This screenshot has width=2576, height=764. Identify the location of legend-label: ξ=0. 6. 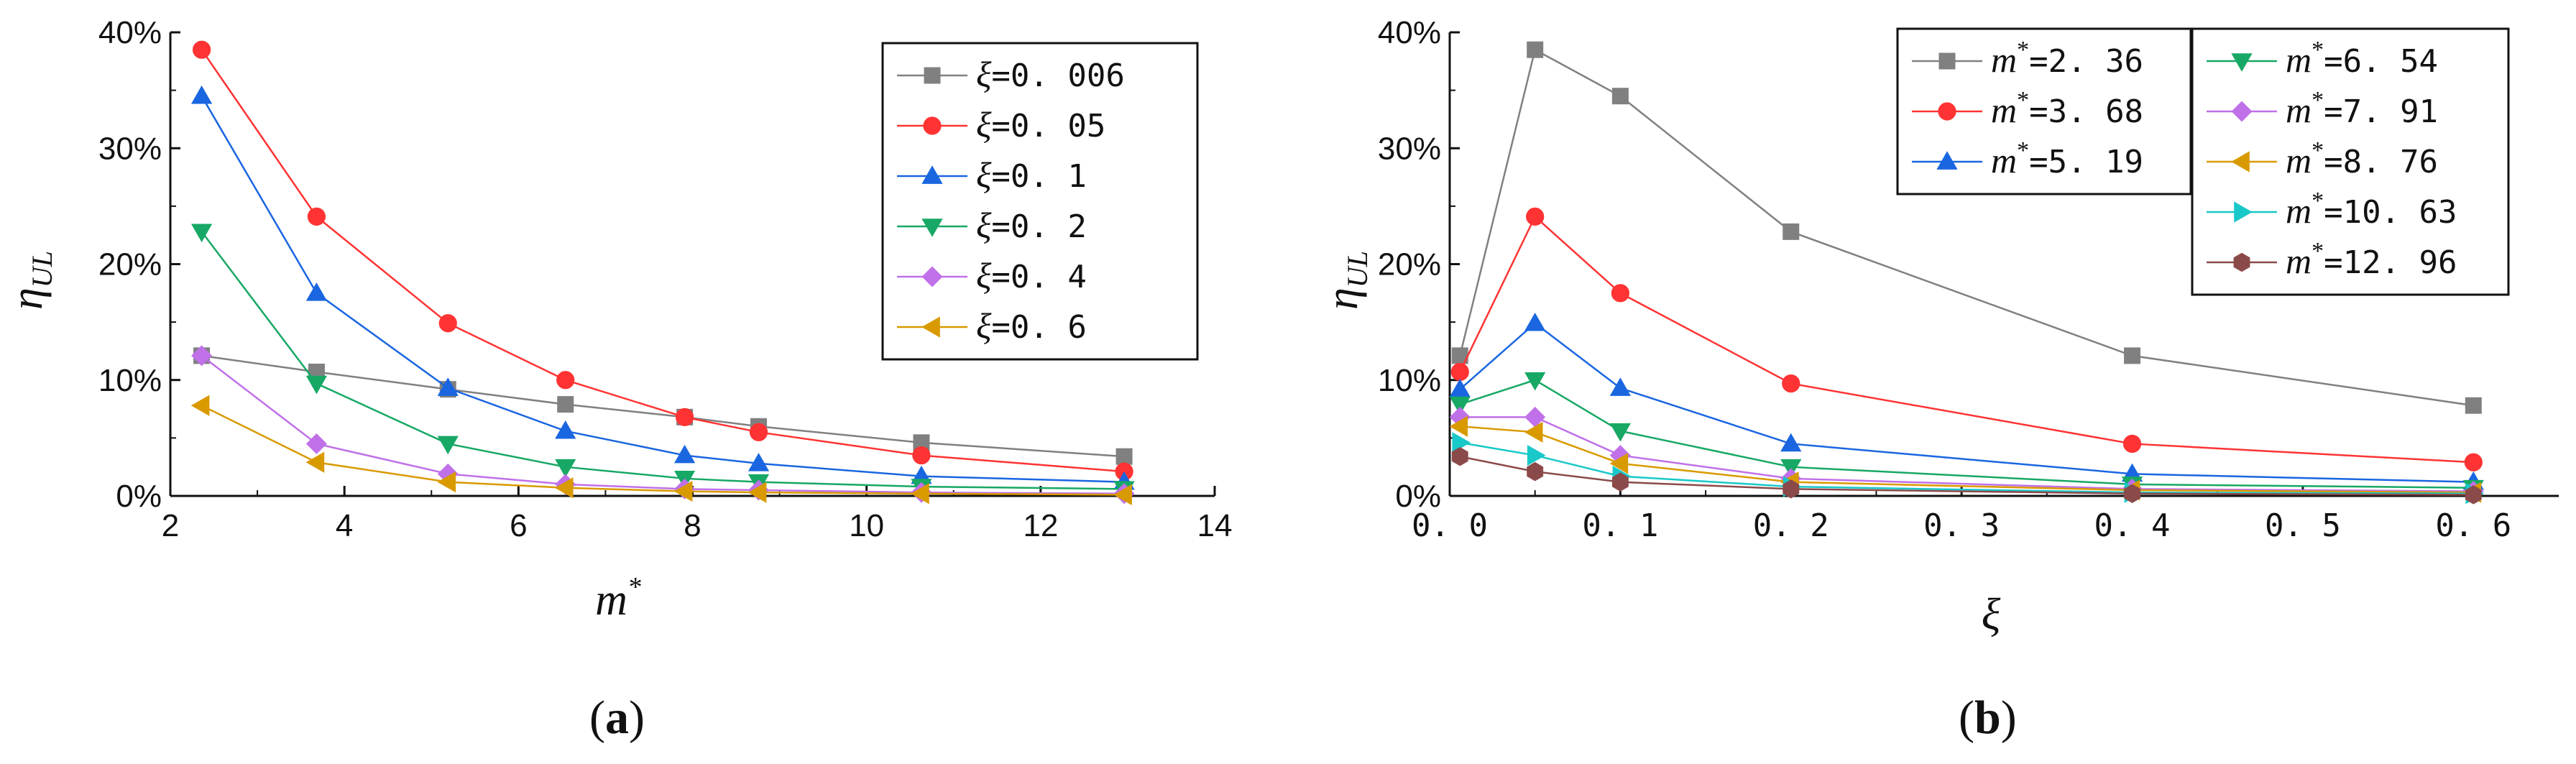
(1031, 325).